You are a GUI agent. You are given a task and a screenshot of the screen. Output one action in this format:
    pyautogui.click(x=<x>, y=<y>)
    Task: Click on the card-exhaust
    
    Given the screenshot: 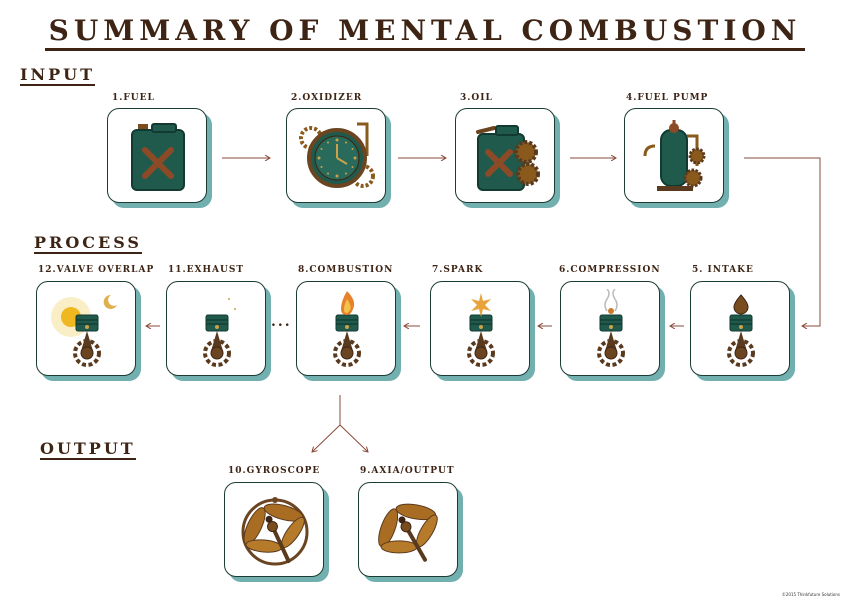 What is the action you would take?
    pyautogui.click(x=216, y=328)
    